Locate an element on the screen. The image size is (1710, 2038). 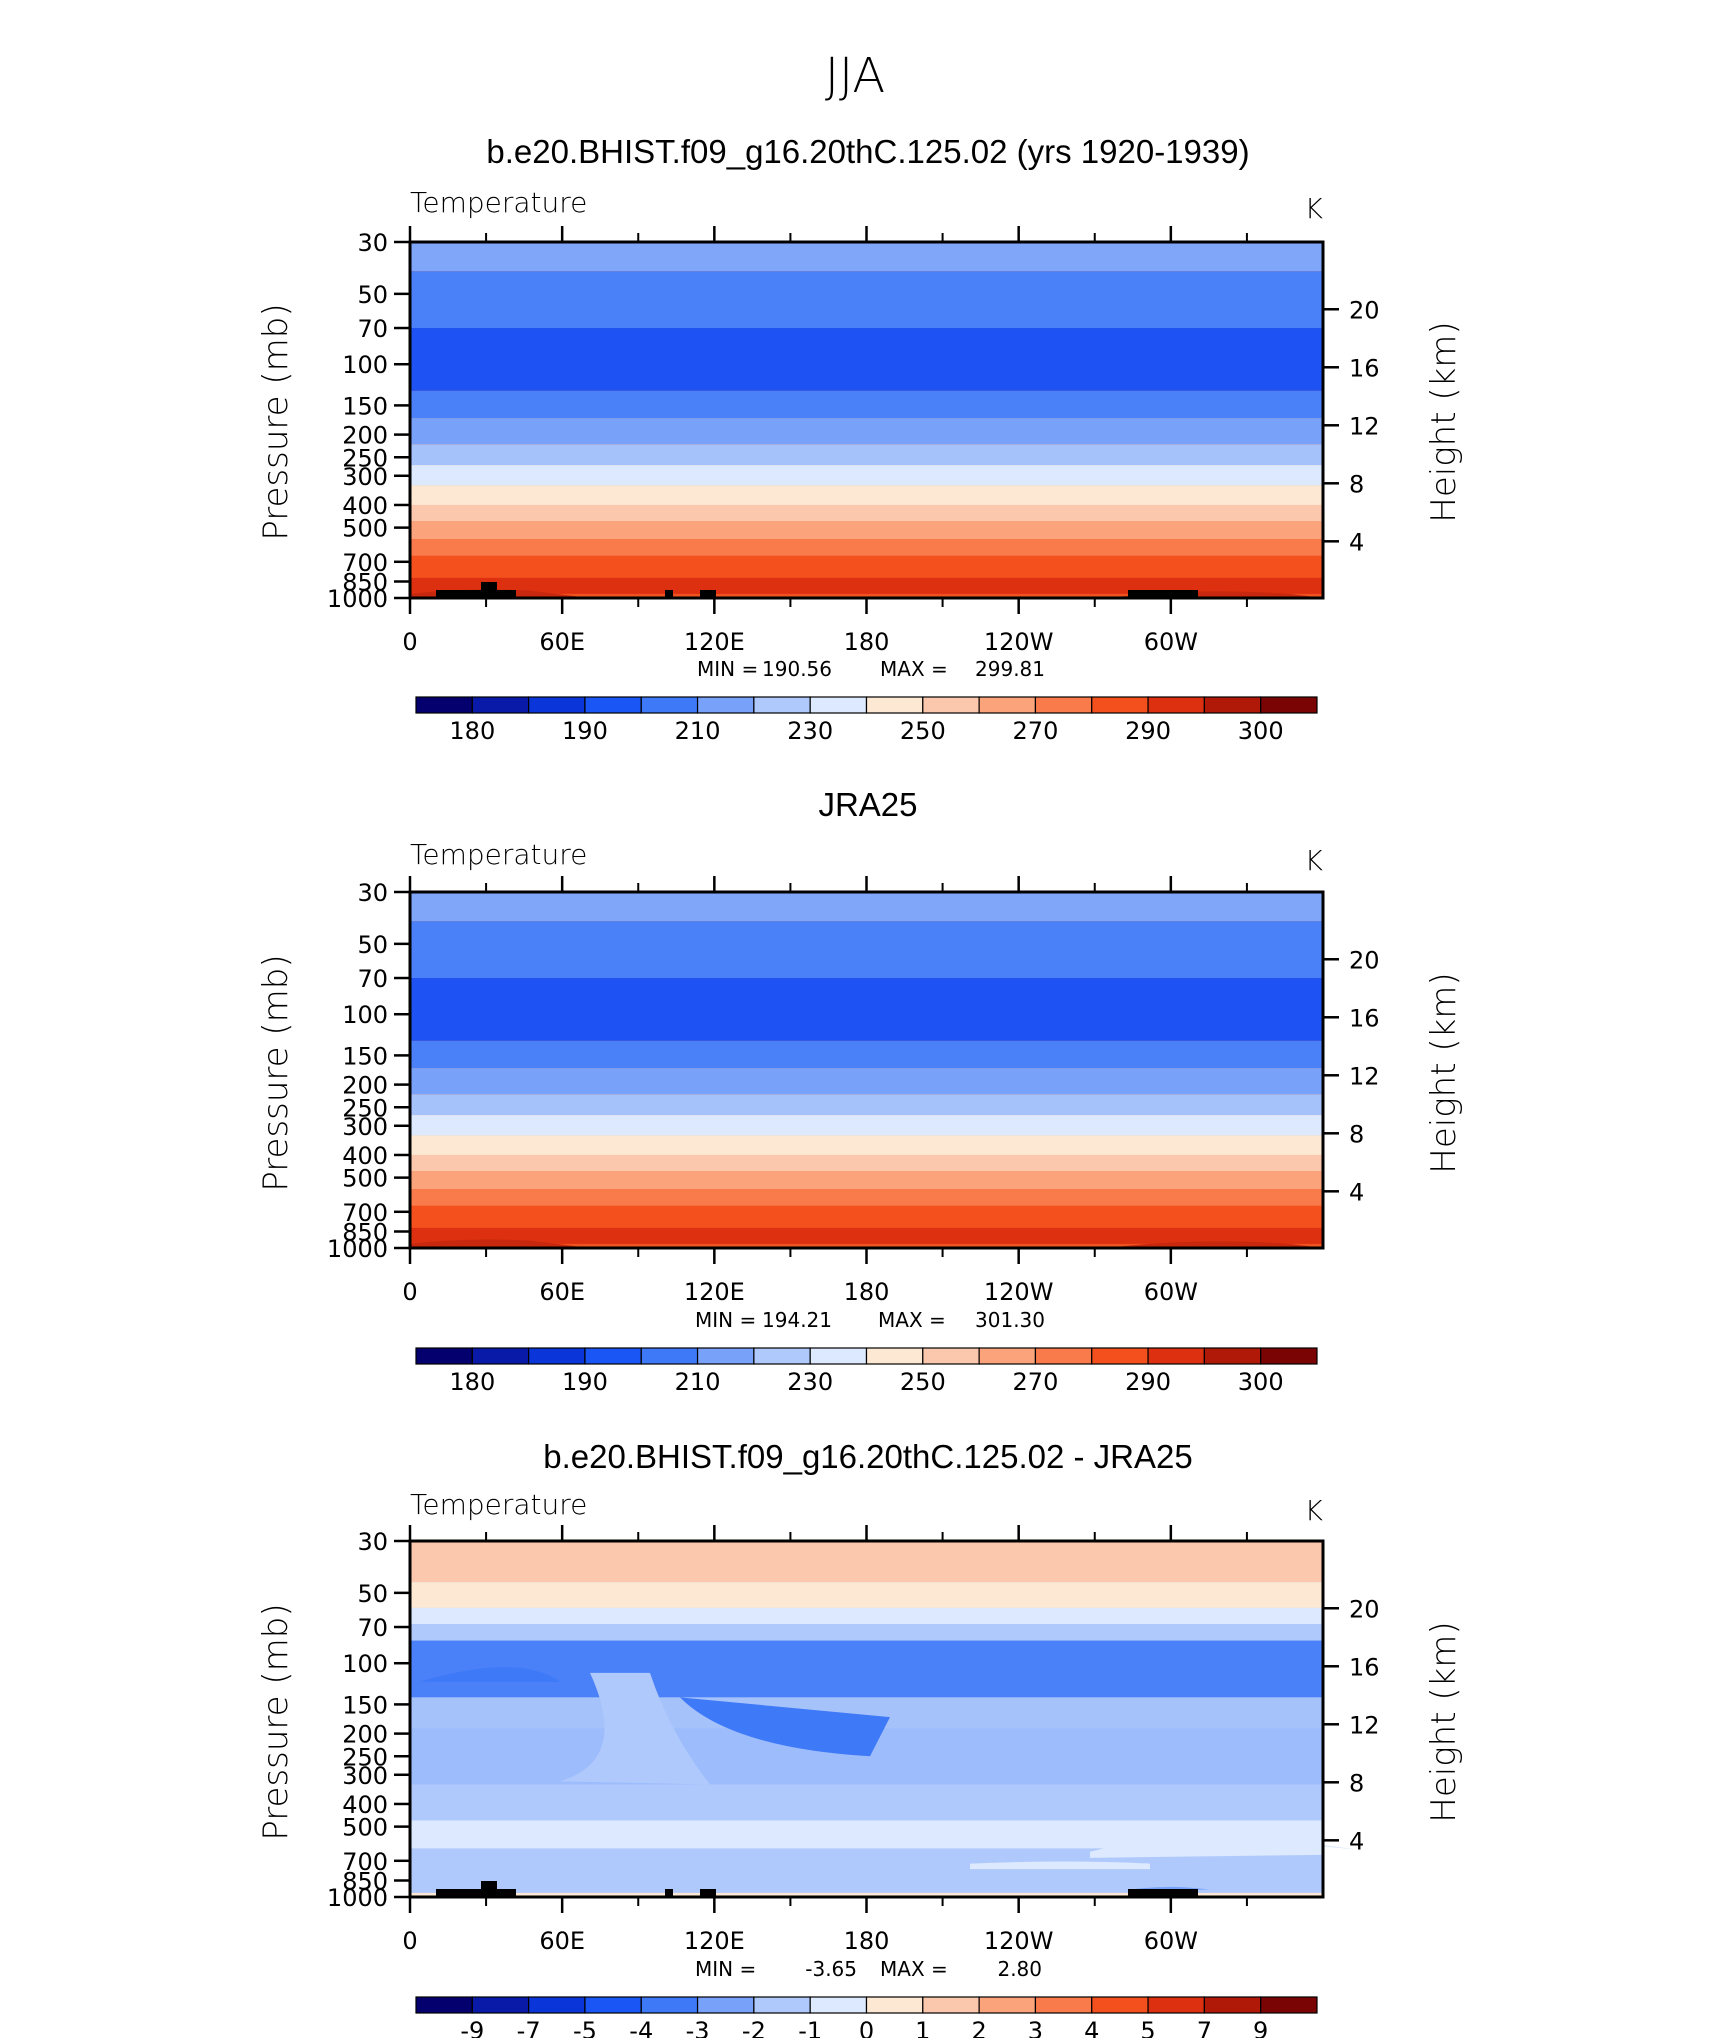
panel-3-plot-area is located at coordinates (881, 1719).